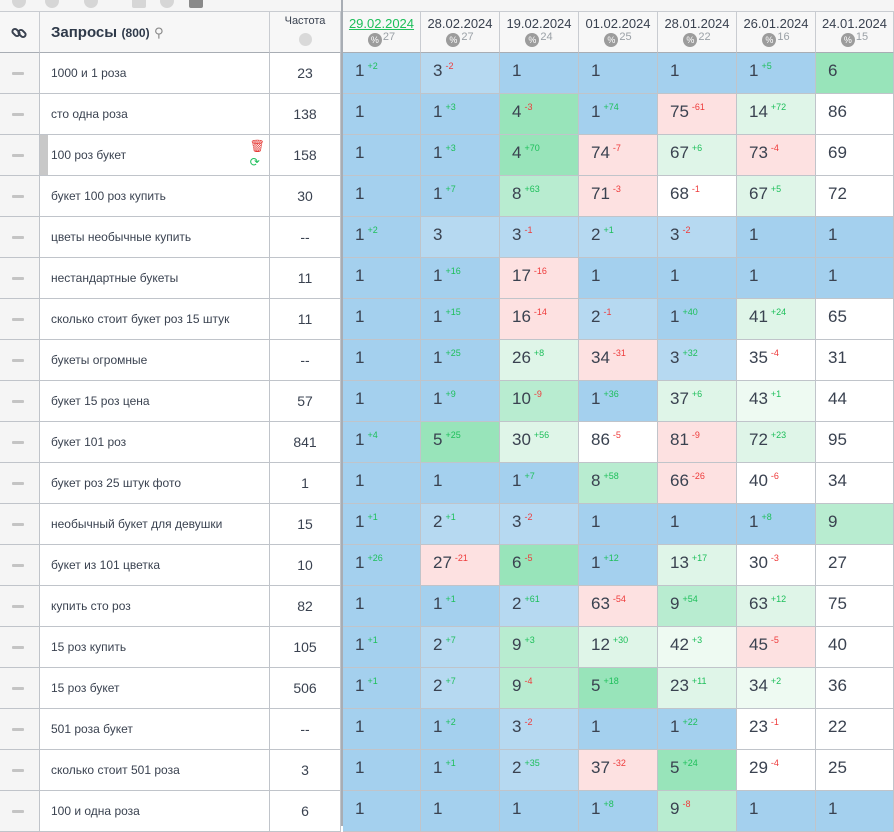  What do you see at coordinates (305, 32) in the screenshot?
I see `frequency-header: Частота` at bounding box center [305, 32].